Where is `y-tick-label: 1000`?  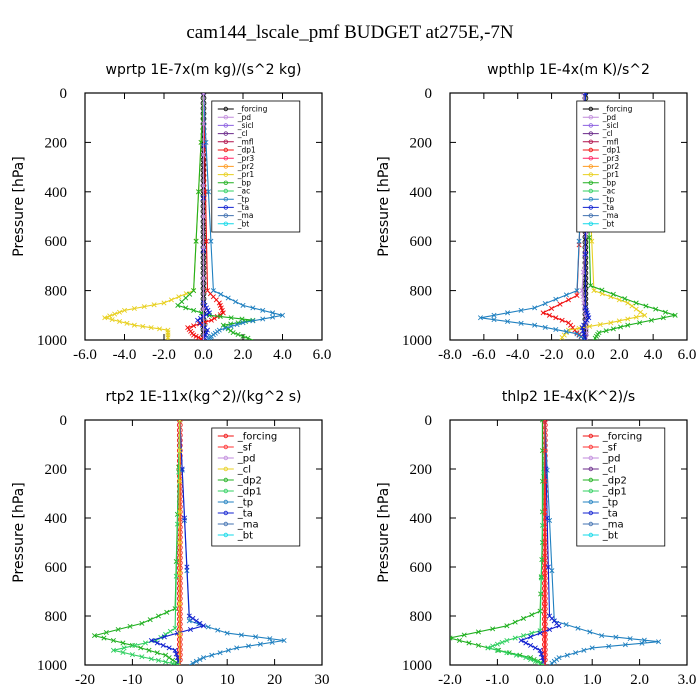 y-tick-label: 1000 is located at coordinates (52, 666).